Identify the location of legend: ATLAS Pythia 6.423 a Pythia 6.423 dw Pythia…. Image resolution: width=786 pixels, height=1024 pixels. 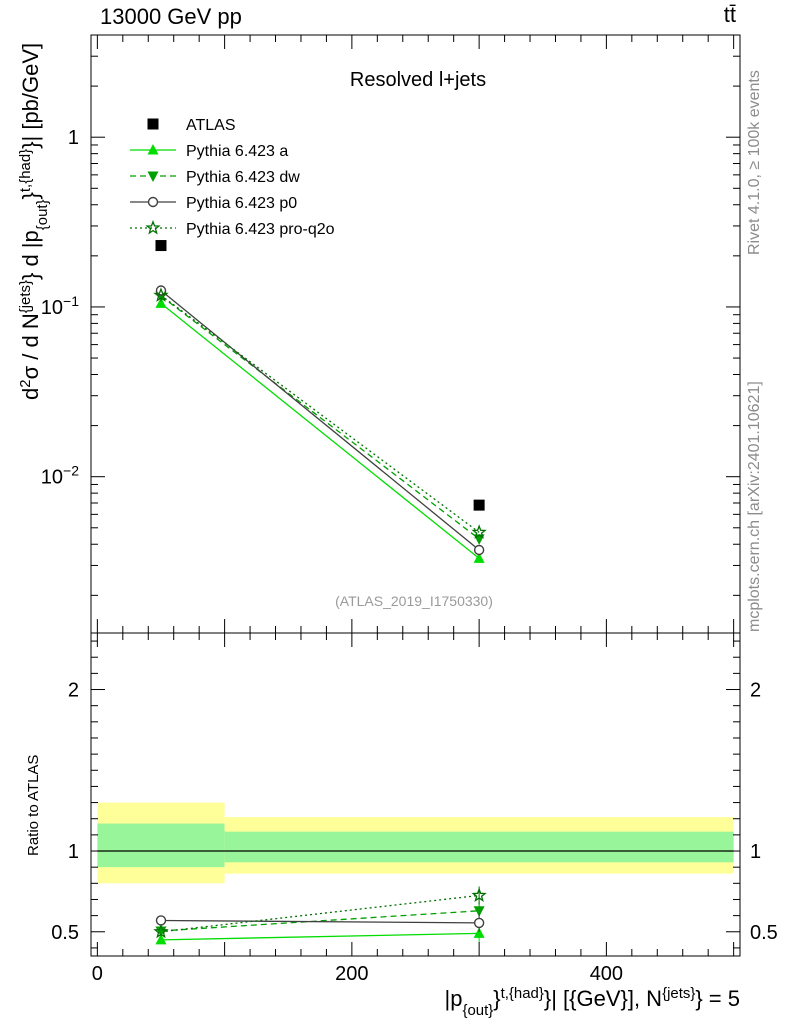
(232, 177).